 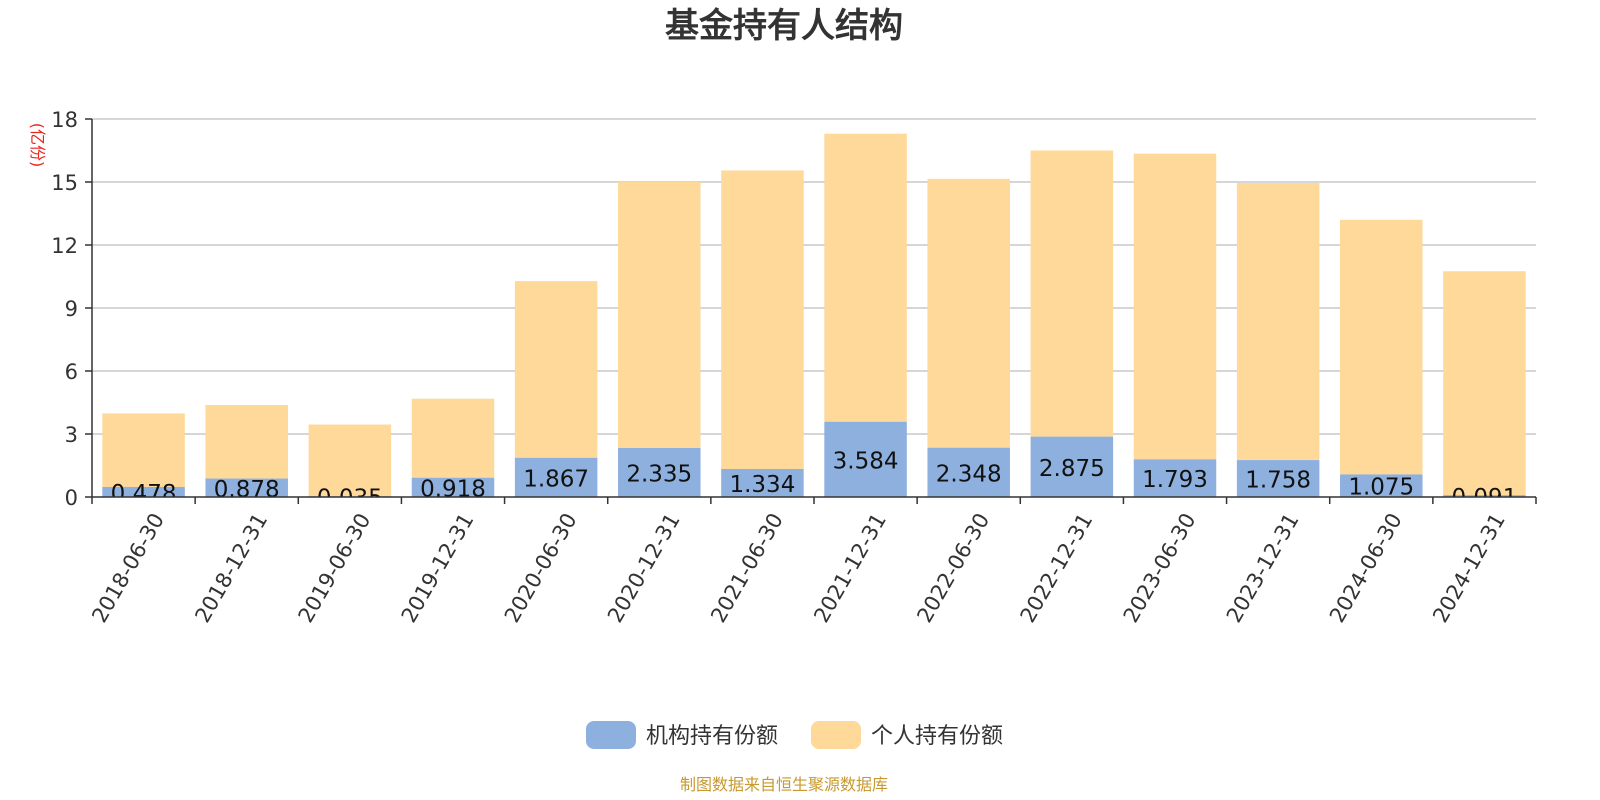 I want to click on y-tick-label: 0, so click(x=71, y=498).